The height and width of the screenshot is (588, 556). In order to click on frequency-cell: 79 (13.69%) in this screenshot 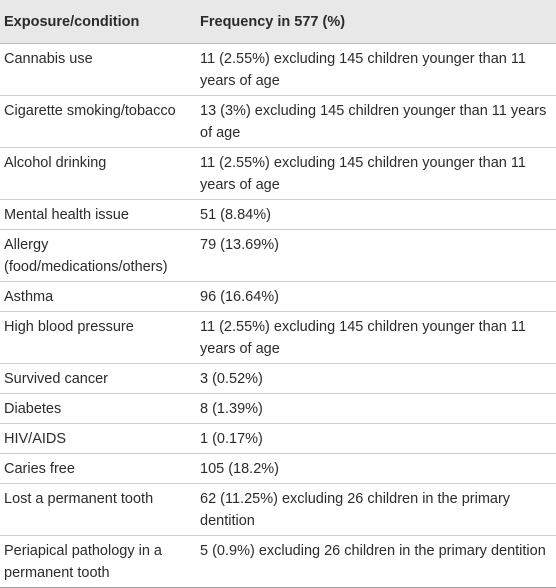, I will do `click(376, 255)`.